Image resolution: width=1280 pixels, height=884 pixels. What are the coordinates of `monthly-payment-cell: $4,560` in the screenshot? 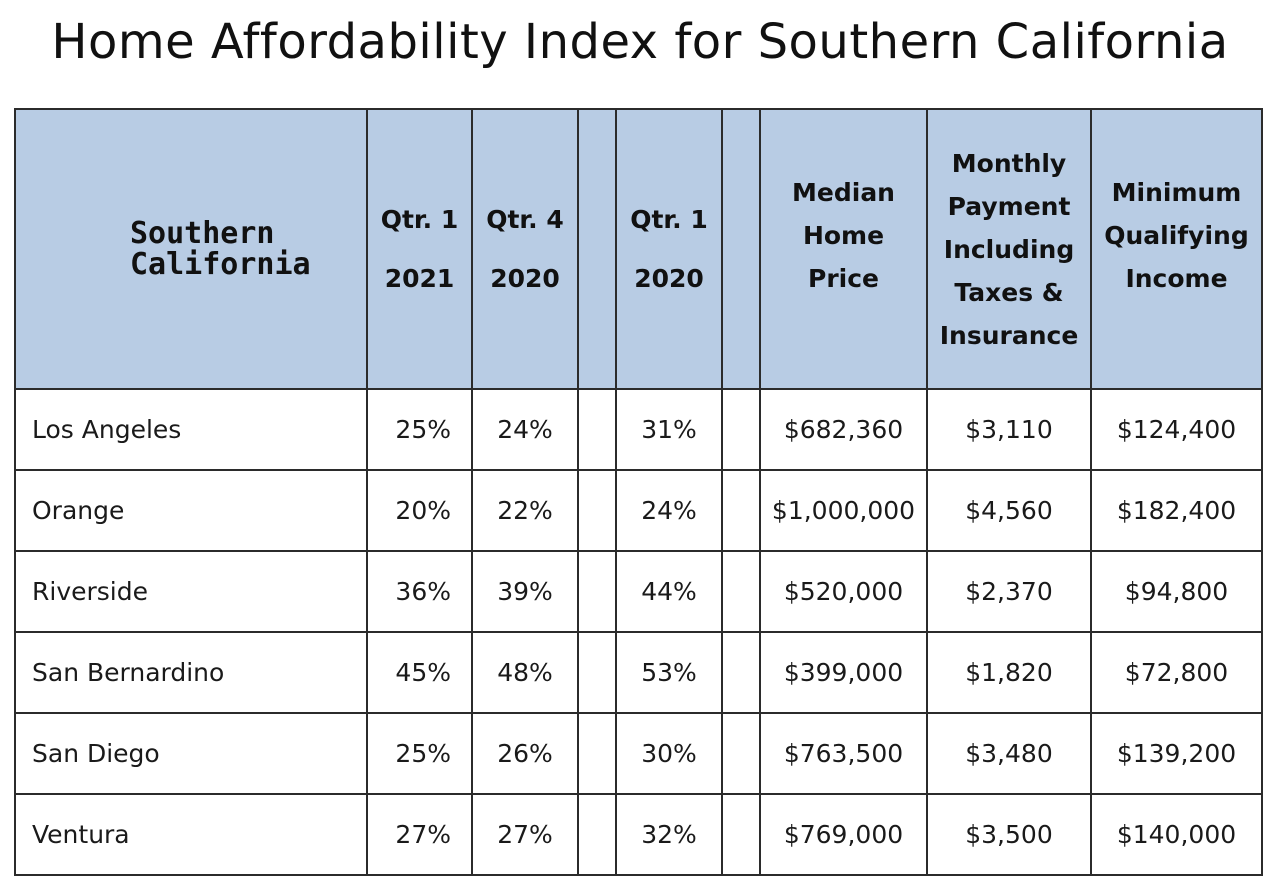 It's located at (1009, 510).